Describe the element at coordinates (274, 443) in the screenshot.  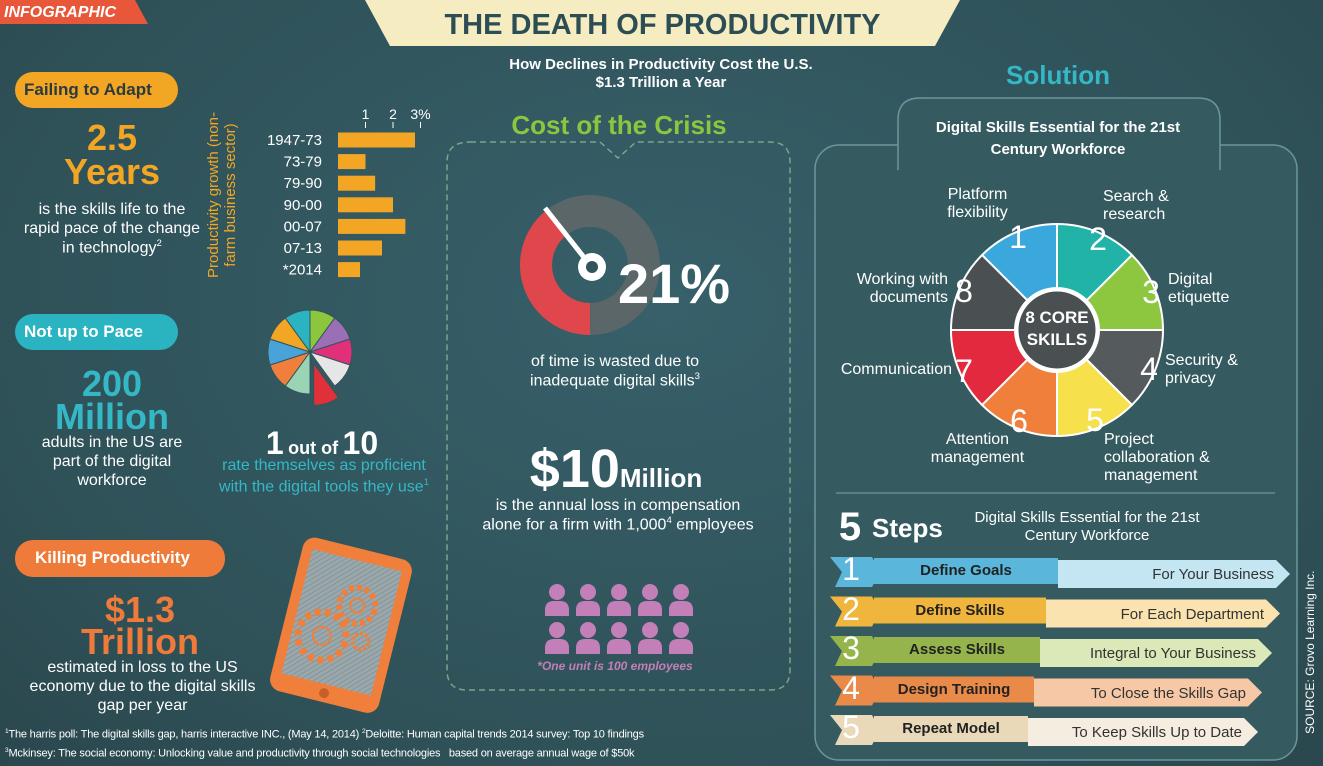
I see `ratio-count: 1` at that location.